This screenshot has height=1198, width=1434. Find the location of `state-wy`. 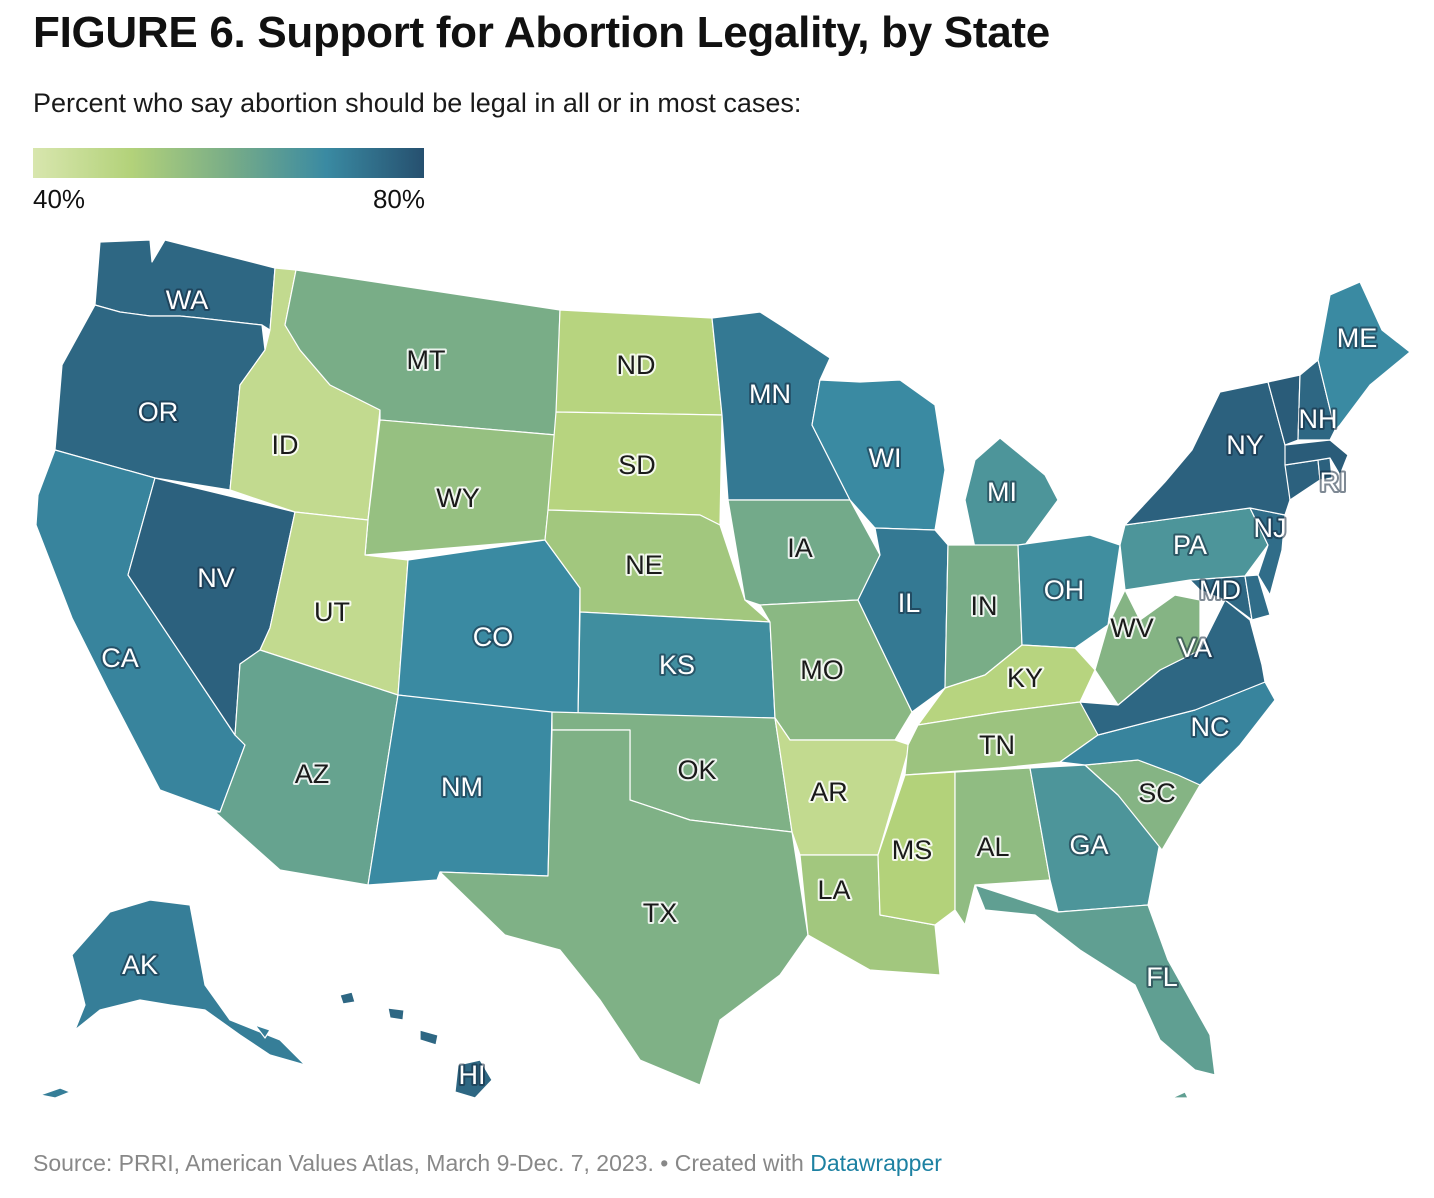

state-wy is located at coordinates (460, 487).